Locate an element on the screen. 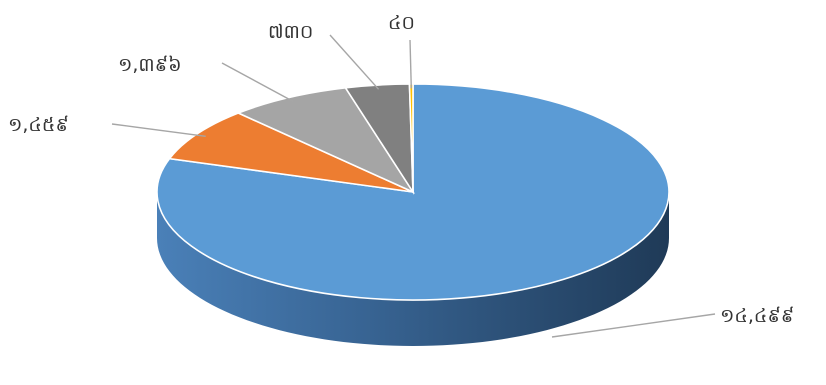  data-label-5: ៤០ is located at coordinates (401, 23).